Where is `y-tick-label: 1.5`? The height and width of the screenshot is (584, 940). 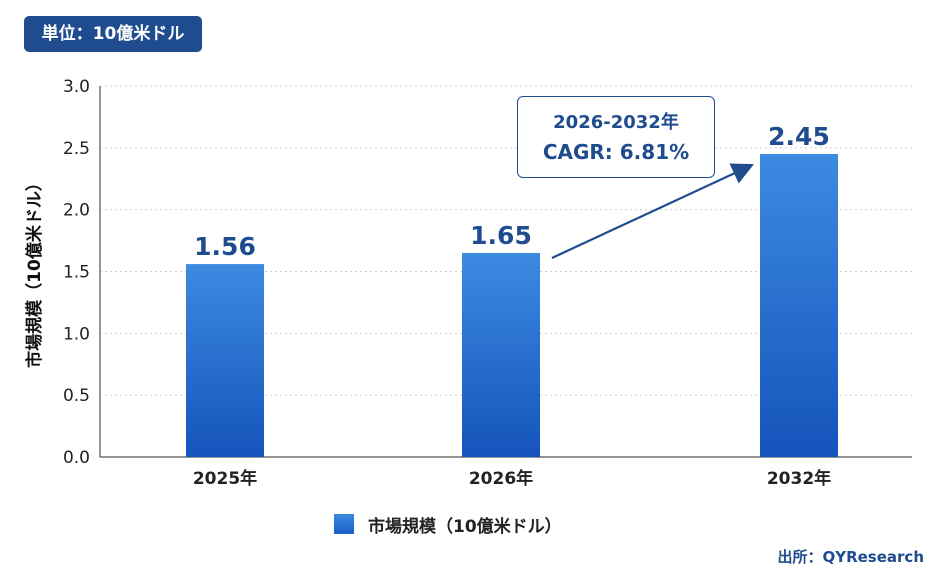 y-tick-label: 1.5 is located at coordinates (76, 273).